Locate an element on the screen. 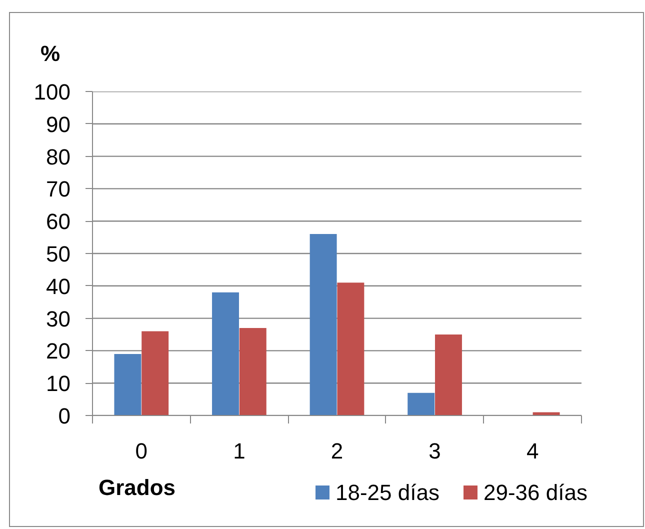  y-tick-label: 40 is located at coordinates (58, 286).